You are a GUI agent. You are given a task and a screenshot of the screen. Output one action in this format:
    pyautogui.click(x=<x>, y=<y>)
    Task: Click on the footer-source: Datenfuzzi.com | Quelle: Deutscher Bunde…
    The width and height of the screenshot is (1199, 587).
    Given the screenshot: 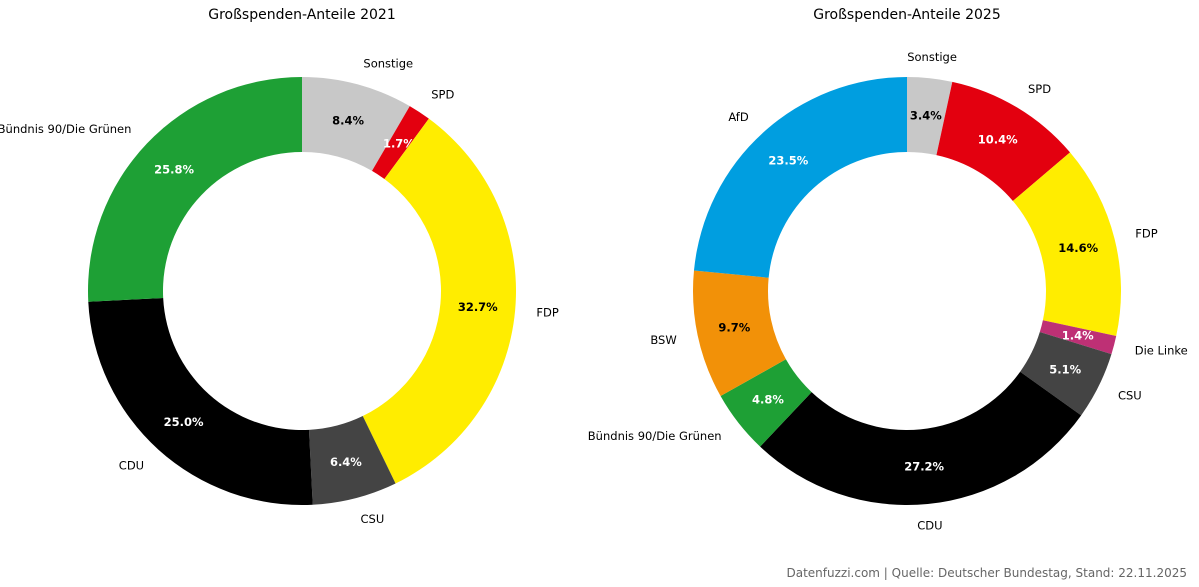 What is the action you would take?
    pyautogui.click(x=987, y=573)
    